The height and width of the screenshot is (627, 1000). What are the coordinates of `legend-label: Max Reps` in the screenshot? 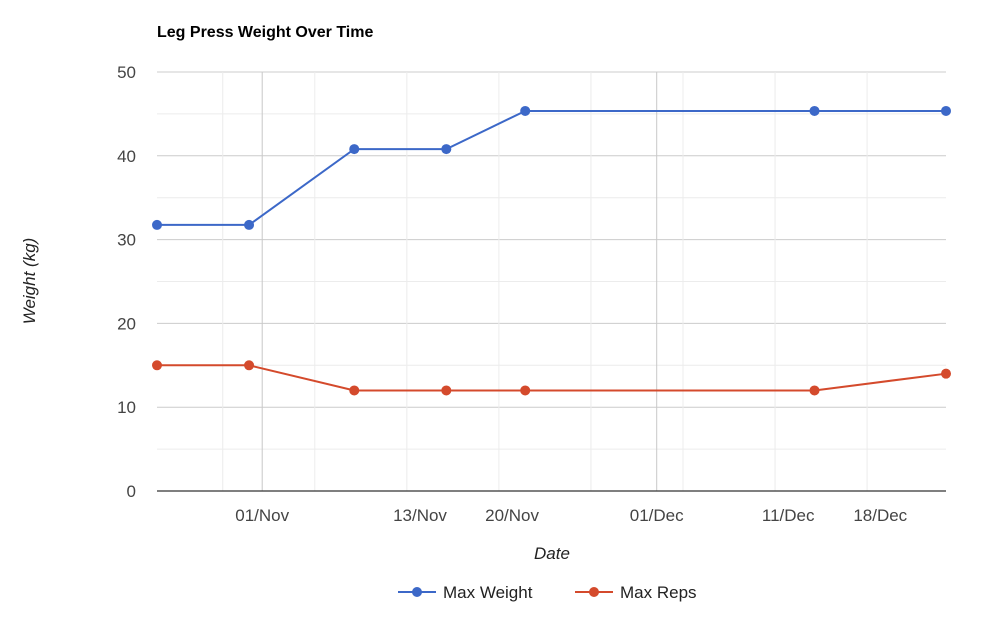 It's located at (658, 592).